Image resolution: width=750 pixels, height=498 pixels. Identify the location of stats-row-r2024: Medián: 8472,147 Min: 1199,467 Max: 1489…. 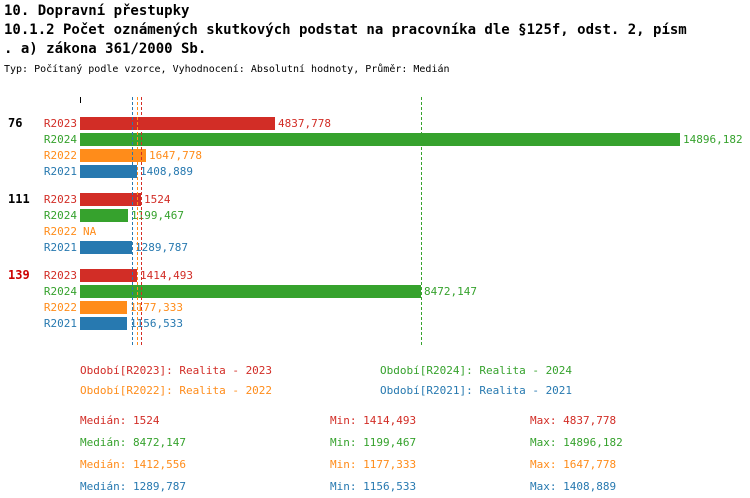
(375, 443).